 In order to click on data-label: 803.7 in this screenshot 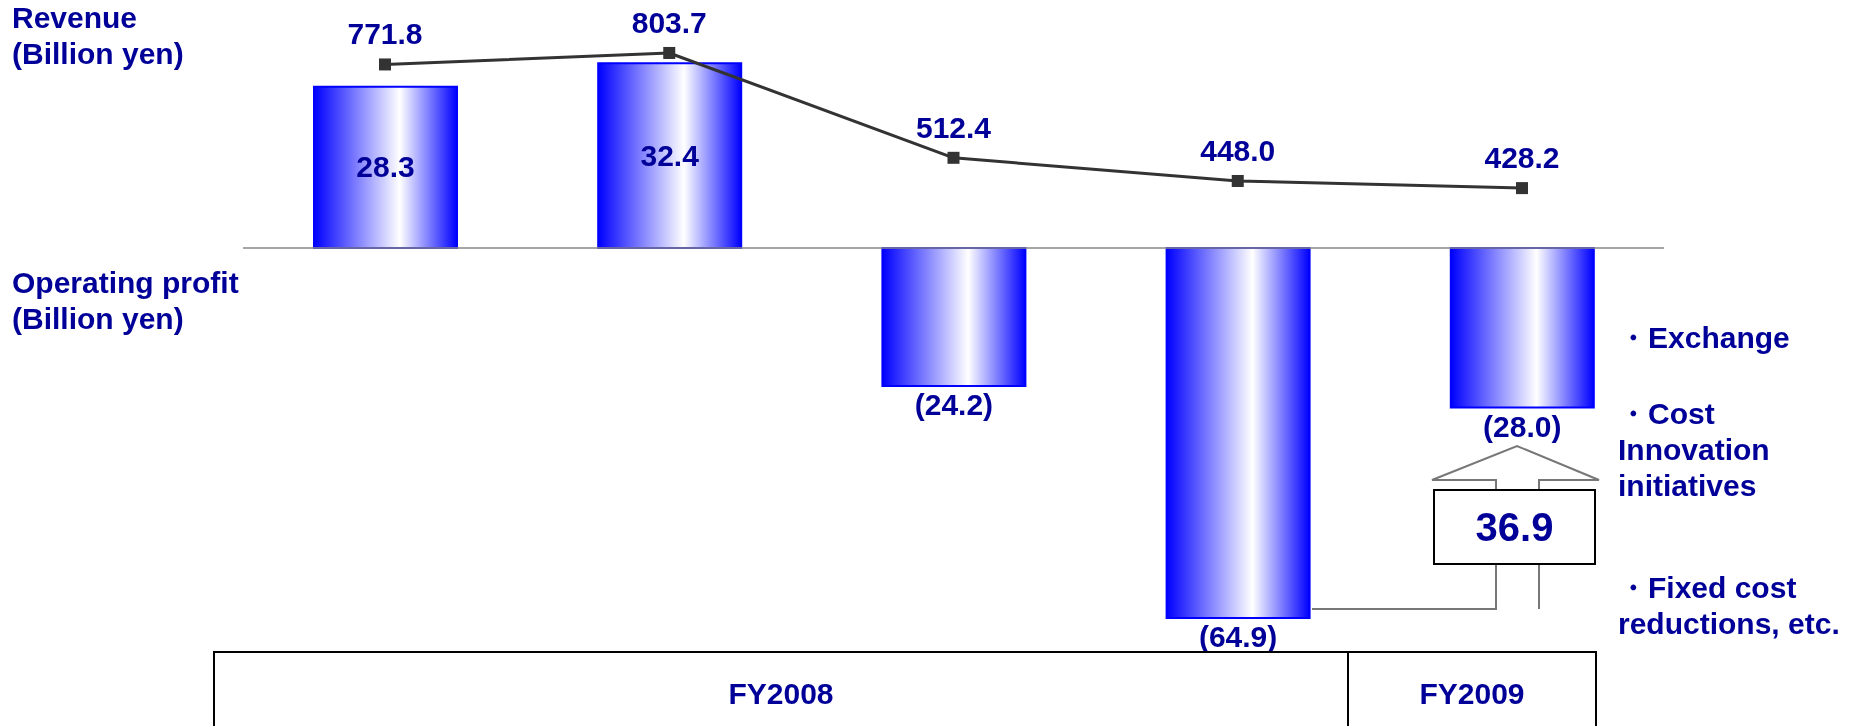, I will do `click(669, 22)`.